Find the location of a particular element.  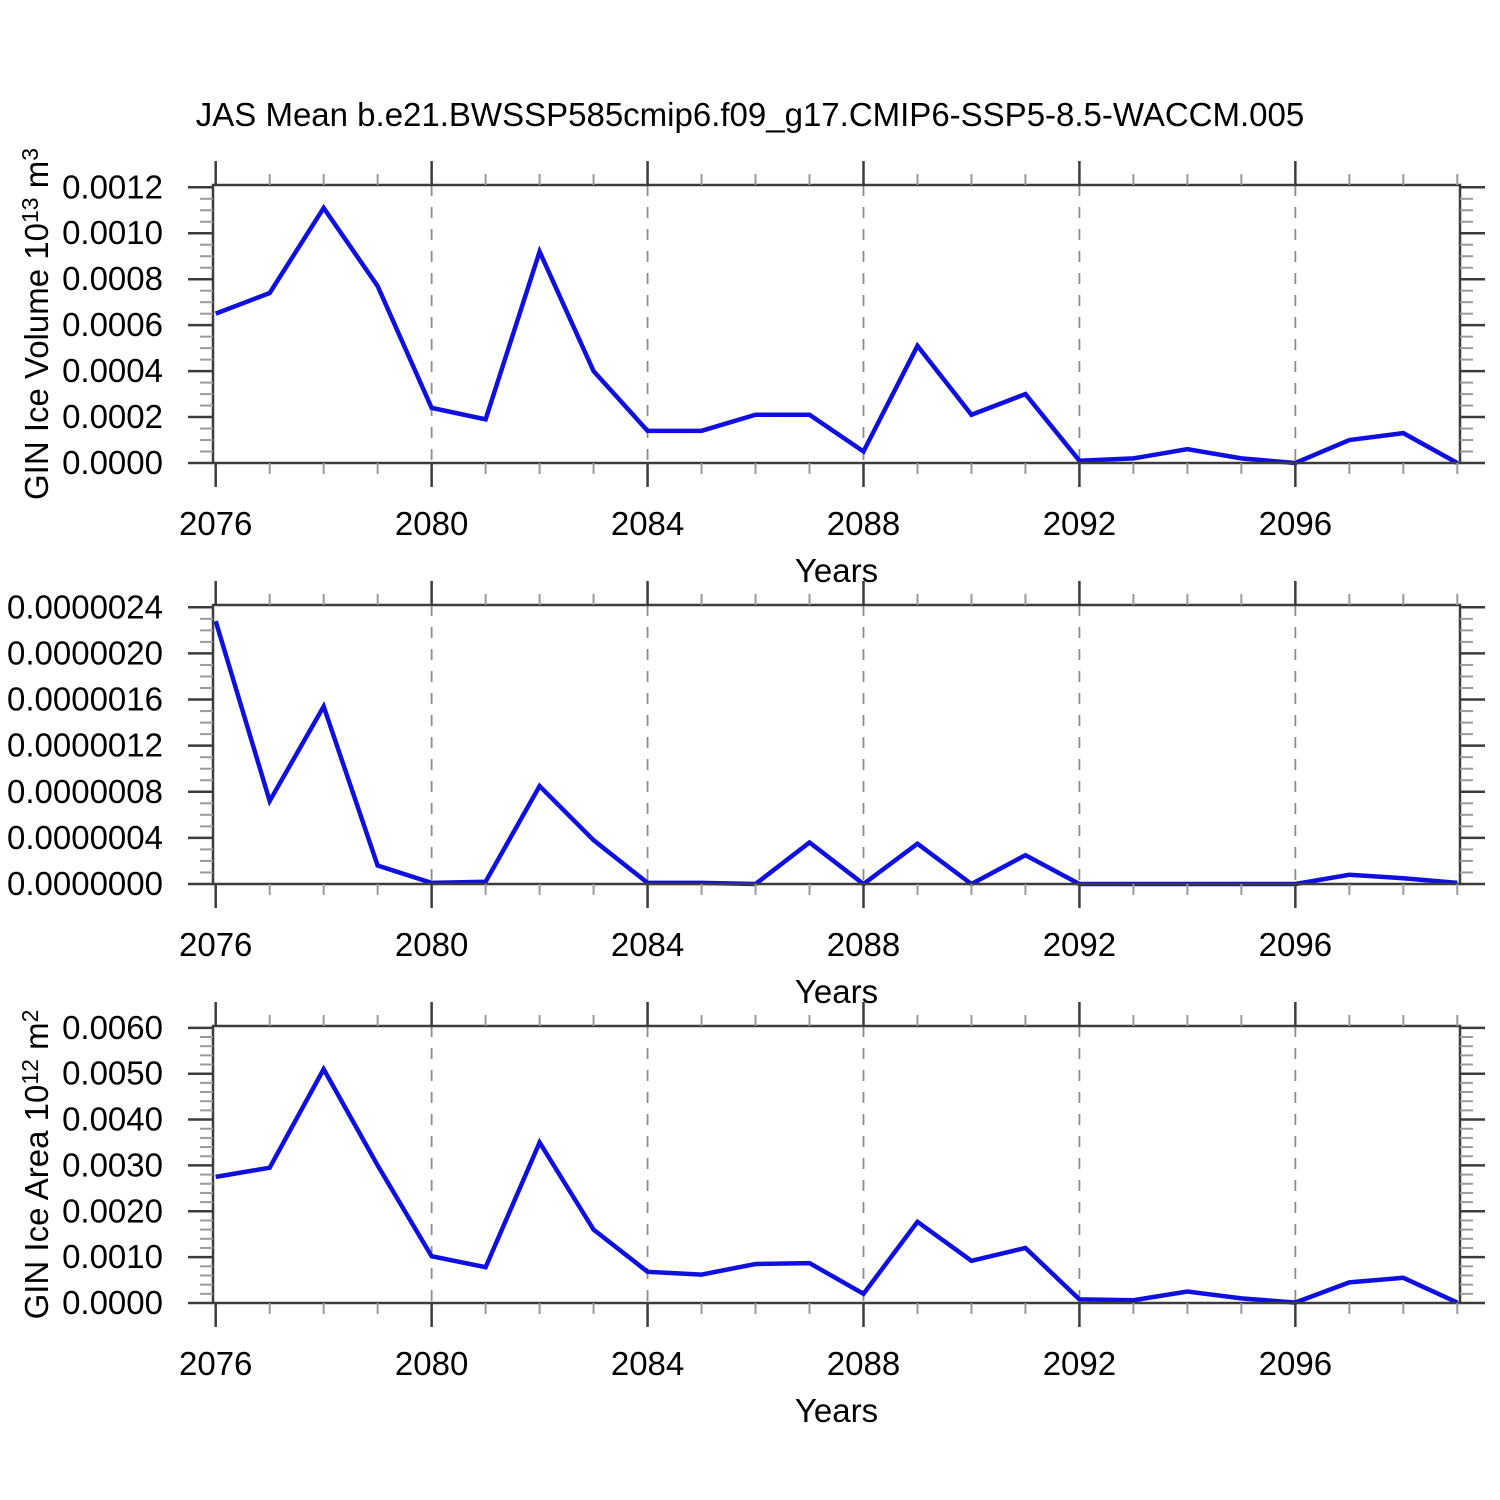

gin-ice-area-line is located at coordinates (837, 1184).